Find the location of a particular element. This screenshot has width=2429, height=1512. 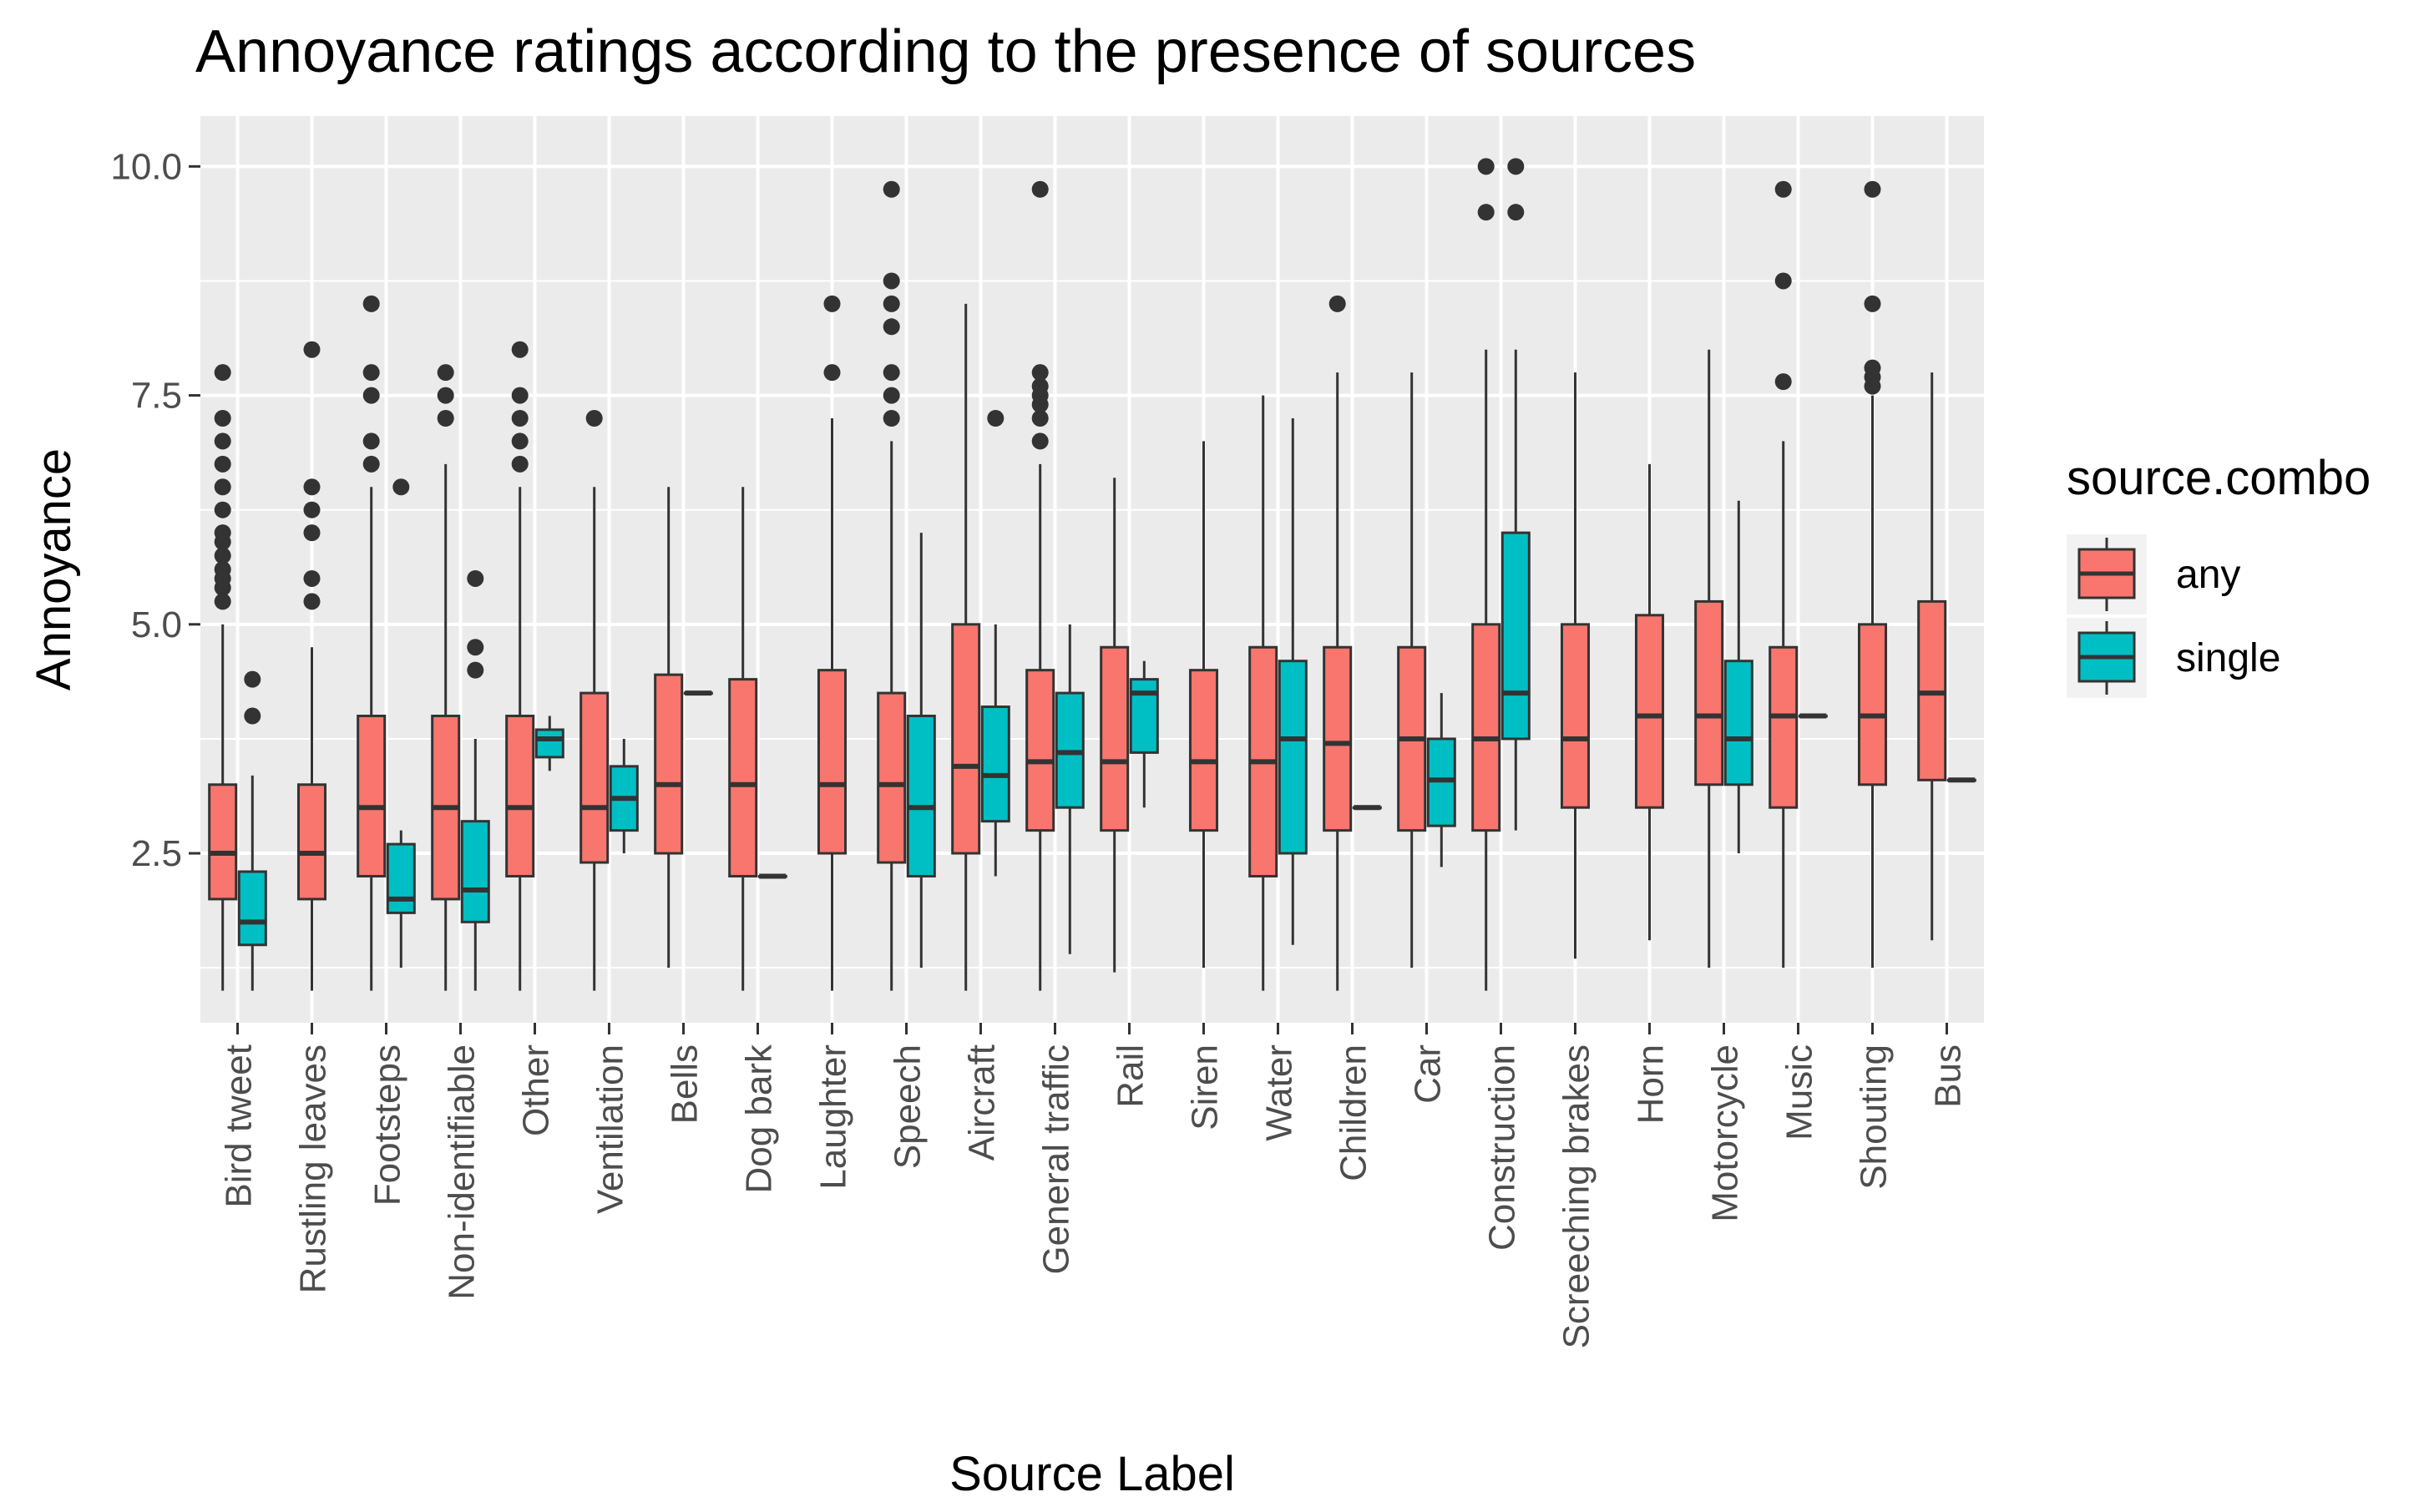

x-tick-label: Water is located at coordinates (1279, 1092).